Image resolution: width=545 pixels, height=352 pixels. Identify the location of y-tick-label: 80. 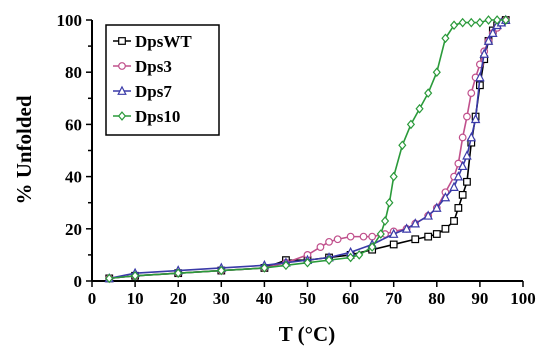
(73, 72).